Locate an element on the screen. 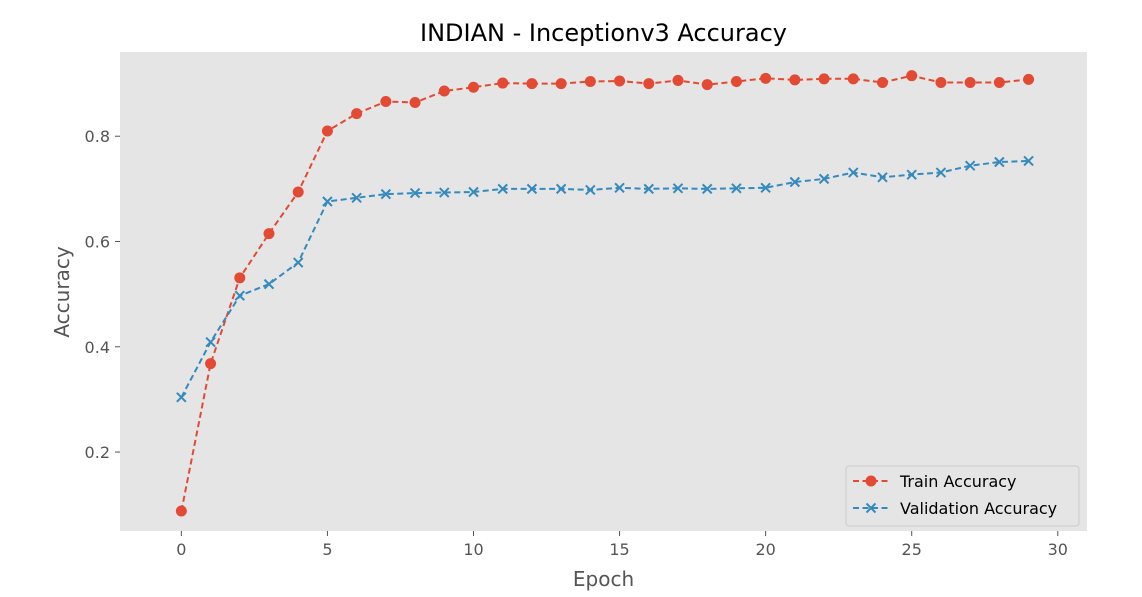 Image resolution: width=1142 pixels, height=597 pixels. legend-label: Train Accuracy is located at coordinates (958, 481).